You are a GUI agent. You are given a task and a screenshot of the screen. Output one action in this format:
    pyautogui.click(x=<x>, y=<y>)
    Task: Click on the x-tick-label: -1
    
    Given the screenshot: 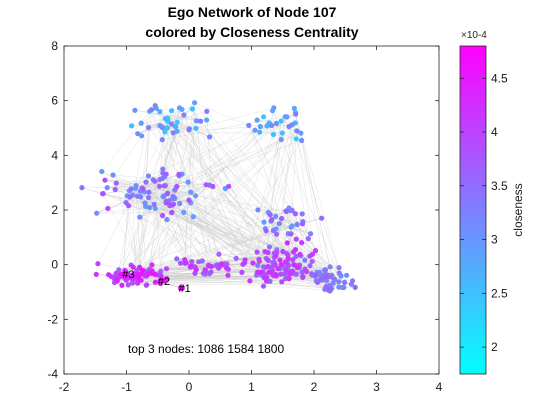 What is the action you would take?
    pyautogui.click(x=126, y=387)
    